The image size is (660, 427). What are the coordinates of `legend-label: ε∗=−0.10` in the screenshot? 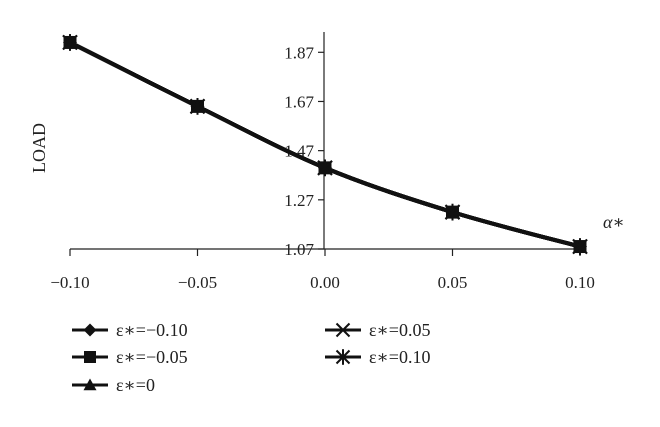 It's located at (152, 330).